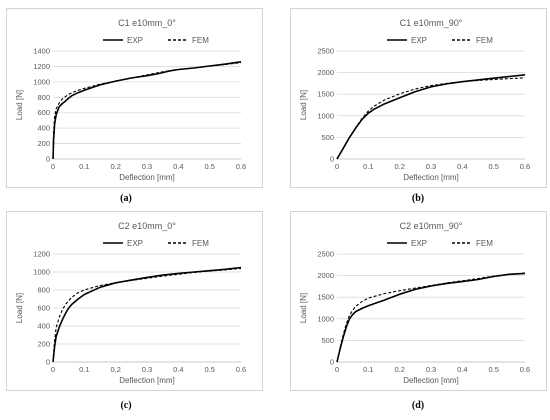 This screenshot has width=550, height=420. What do you see at coordinates (418, 198) in the screenshot?
I see `caption-b: (b)` at bounding box center [418, 198].